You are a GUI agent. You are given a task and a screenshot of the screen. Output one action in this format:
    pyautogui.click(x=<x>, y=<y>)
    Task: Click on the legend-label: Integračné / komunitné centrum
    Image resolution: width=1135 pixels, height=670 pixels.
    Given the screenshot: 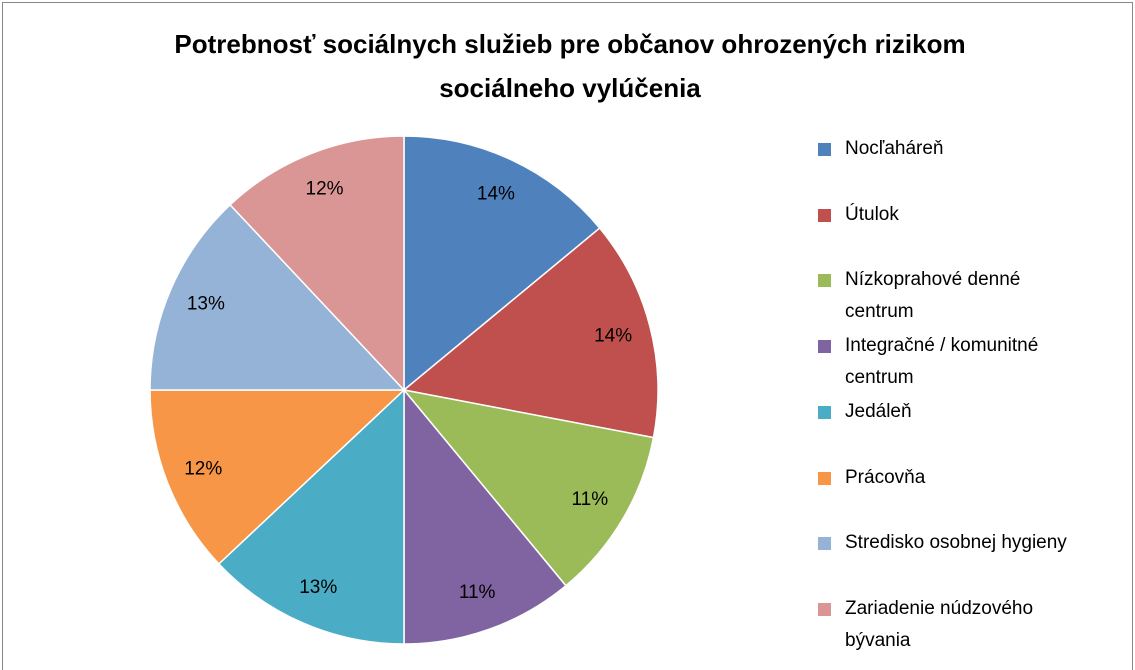 What is the action you would take?
    pyautogui.click(x=942, y=362)
    